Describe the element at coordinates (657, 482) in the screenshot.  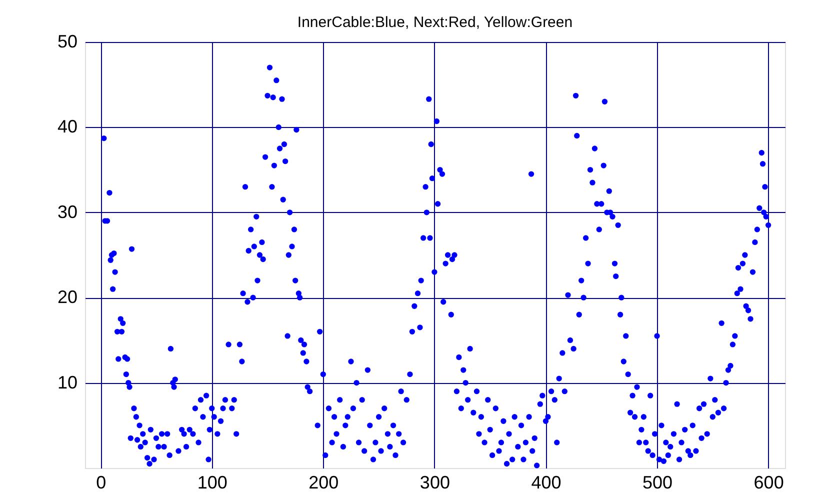
I see `x-tick-label: 500` at that location.